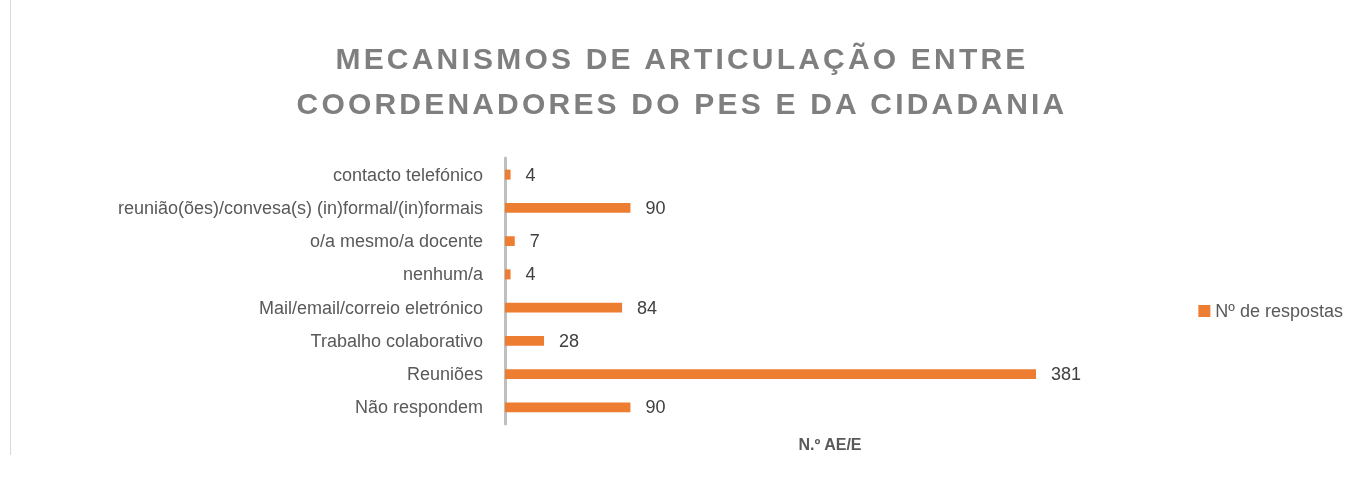 The height and width of the screenshot is (482, 1364). Describe the element at coordinates (1279, 311) in the screenshot. I see `legend-label: Nº de respostas` at that location.